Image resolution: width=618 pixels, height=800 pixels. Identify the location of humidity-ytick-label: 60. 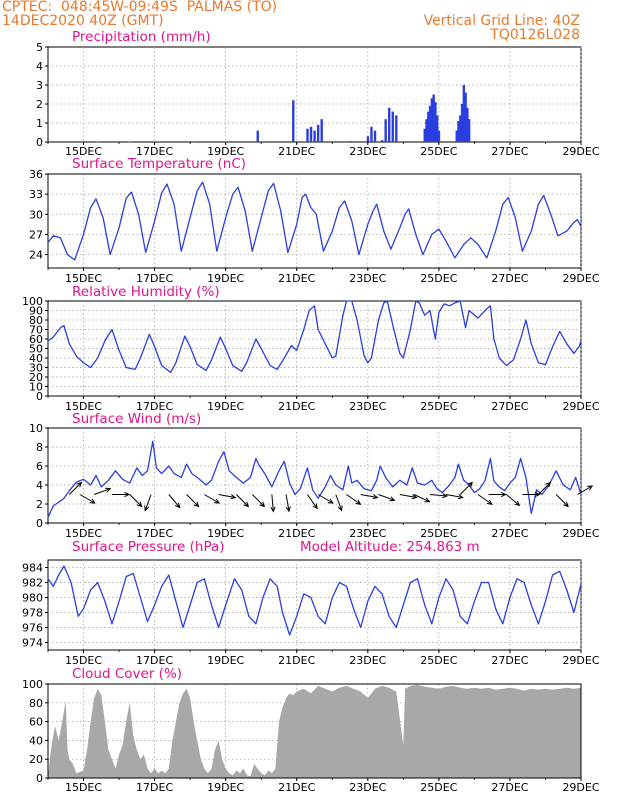
(36, 339).